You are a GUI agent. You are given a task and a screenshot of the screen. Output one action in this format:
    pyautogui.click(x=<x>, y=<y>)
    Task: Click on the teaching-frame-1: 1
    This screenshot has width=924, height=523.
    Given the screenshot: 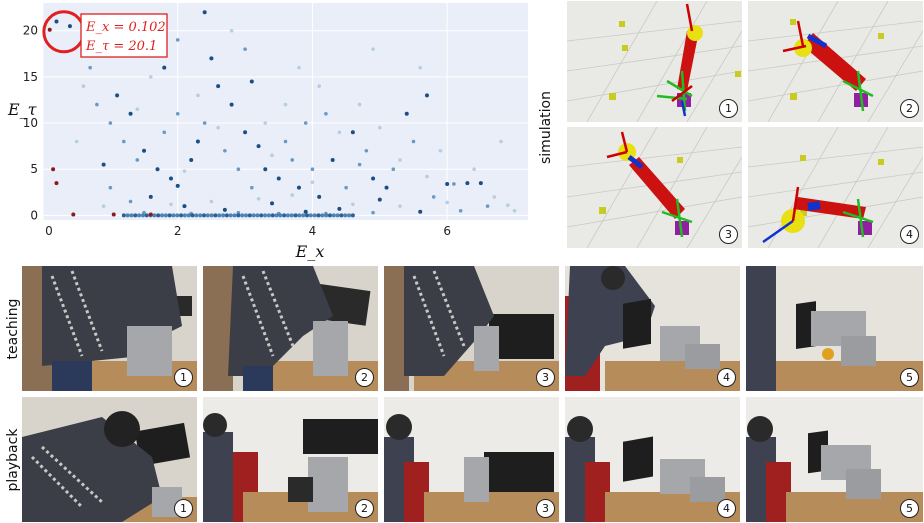 What is the action you would take?
    pyautogui.click(x=109, y=328)
    